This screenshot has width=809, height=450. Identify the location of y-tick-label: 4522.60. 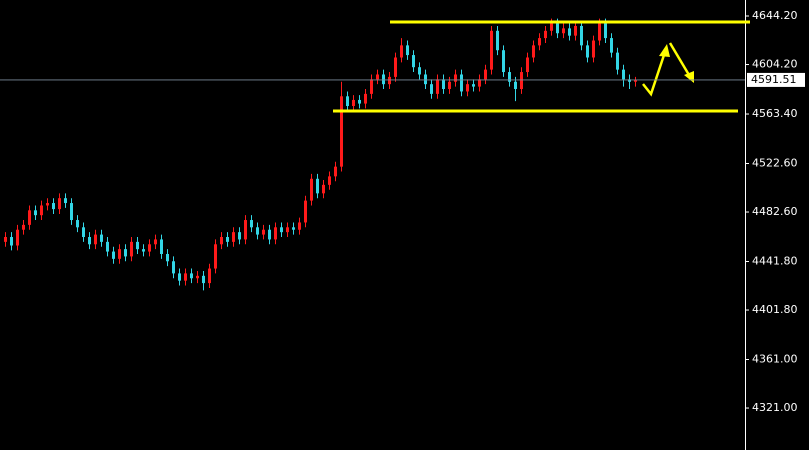
(775, 163).